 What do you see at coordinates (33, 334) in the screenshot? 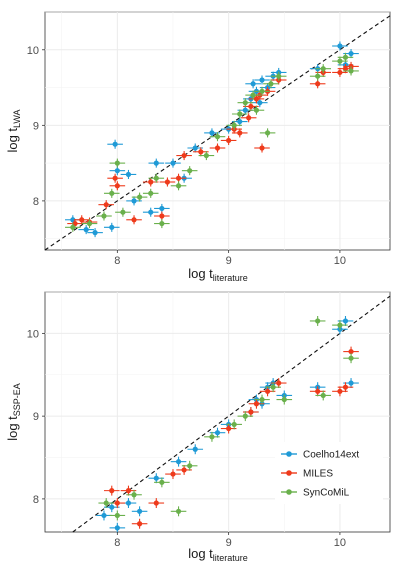
I see `y-tick-label: 10` at bounding box center [33, 334].